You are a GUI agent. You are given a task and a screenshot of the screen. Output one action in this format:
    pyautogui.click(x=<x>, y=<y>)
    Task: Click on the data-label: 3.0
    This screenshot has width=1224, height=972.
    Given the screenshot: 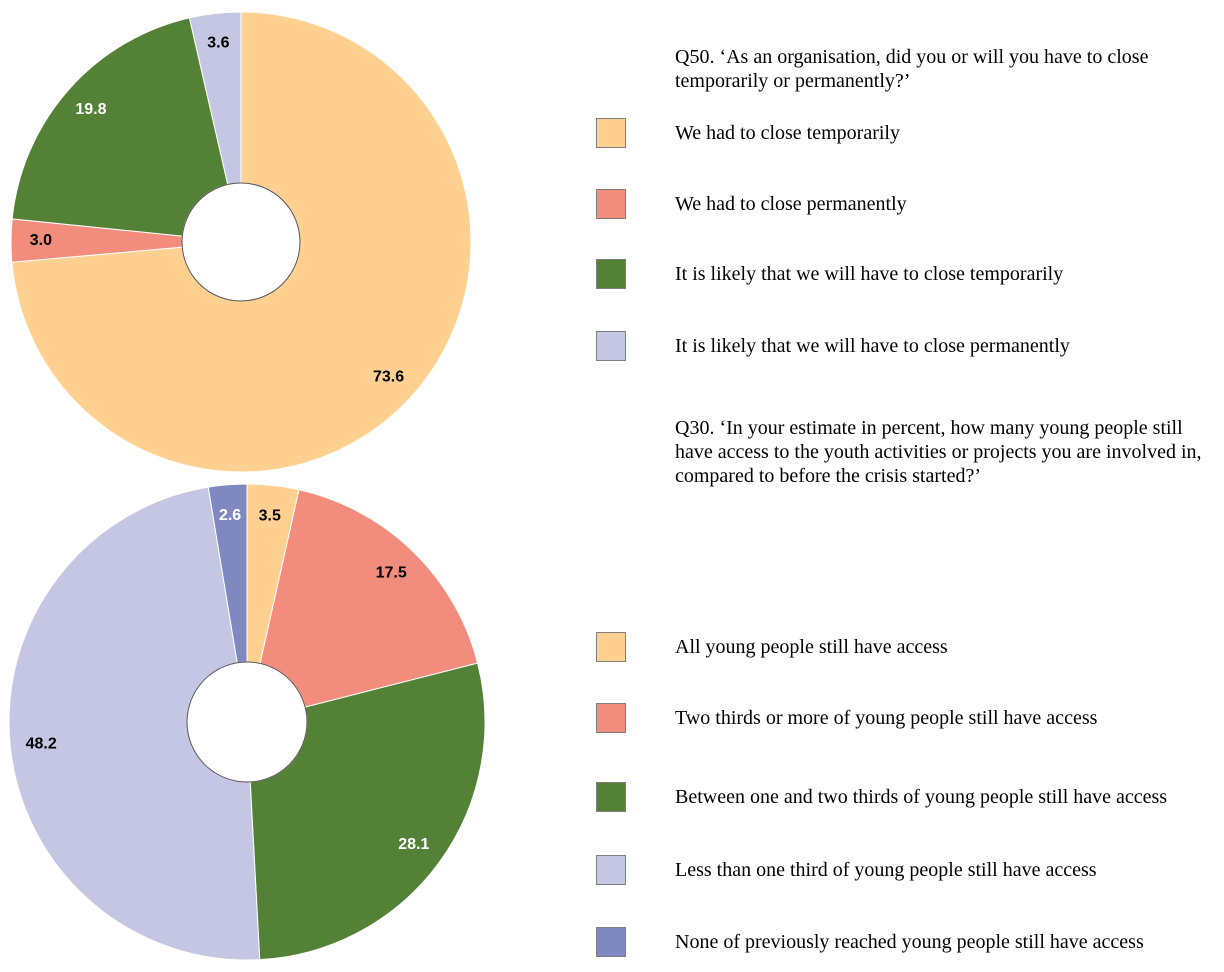 What is the action you would take?
    pyautogui.click(x=41, y=240)
    